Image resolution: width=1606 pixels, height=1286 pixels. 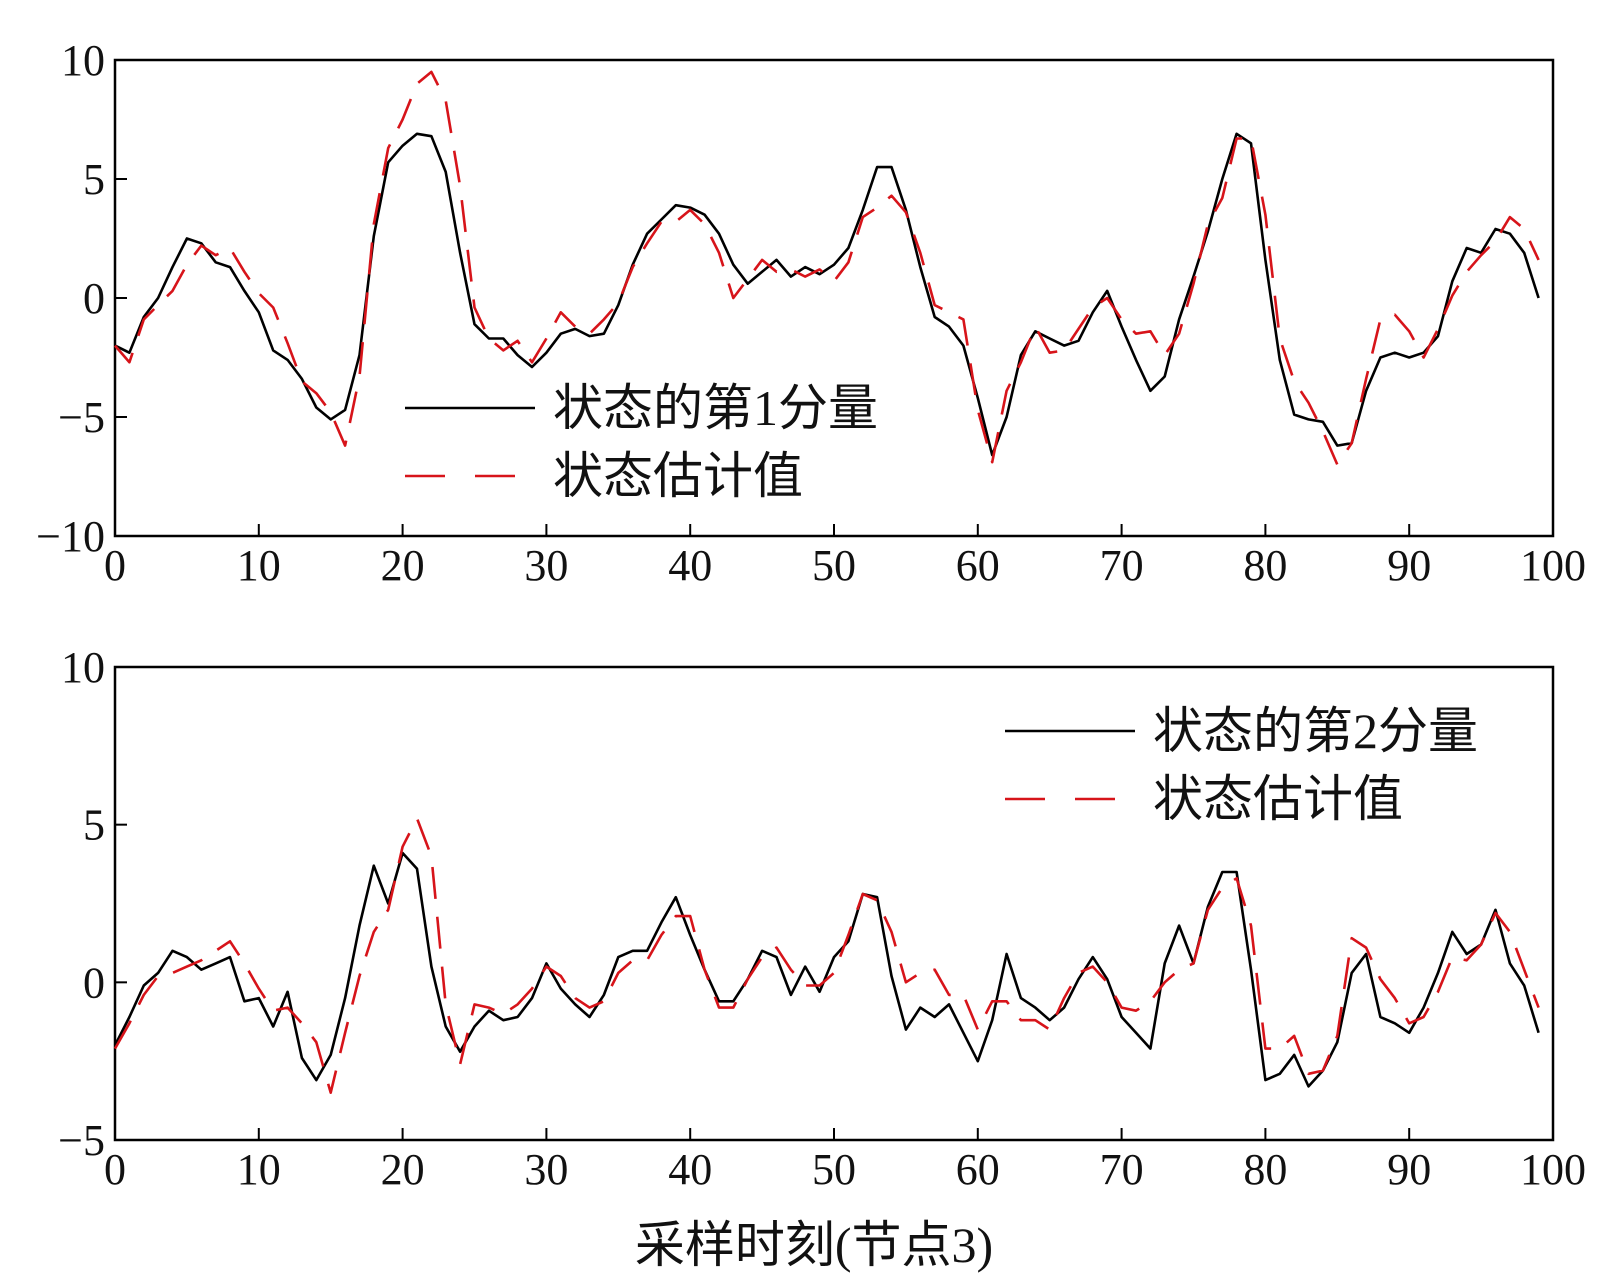 What do you see at coordinates (814, 1245) in the screenshot?
I see `x-axis-label: 采样时刻(节点3)` at bounding box center [814, 1245].